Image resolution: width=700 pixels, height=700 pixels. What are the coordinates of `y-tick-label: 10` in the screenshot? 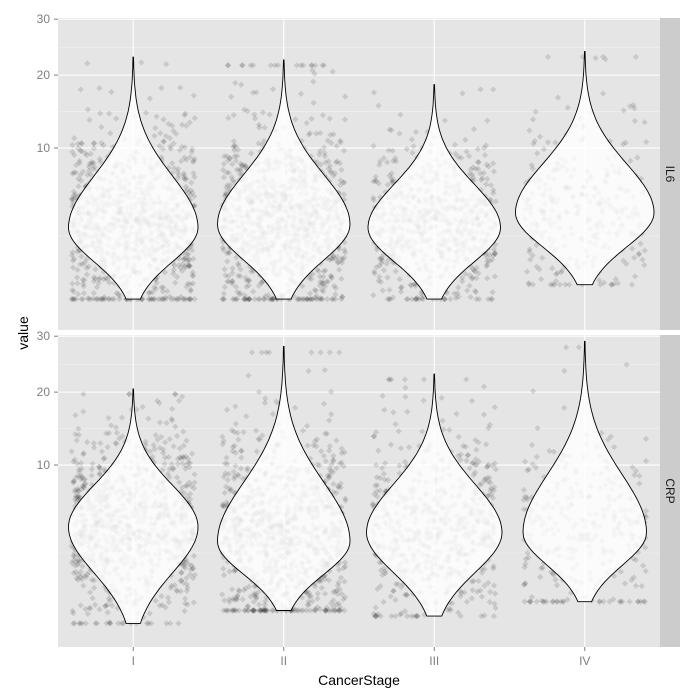 It's located at (44, 465).